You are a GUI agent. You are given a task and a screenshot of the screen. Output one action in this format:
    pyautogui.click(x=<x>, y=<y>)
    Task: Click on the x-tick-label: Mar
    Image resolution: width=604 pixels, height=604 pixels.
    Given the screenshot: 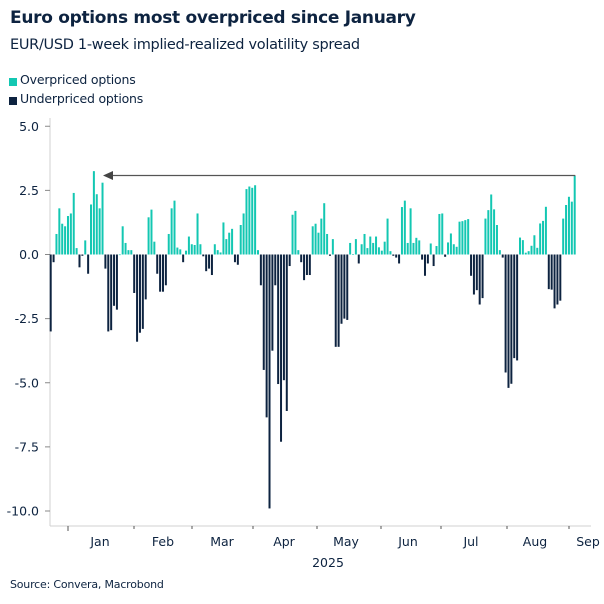 What is the action you would take?
    pyautogui.click(x=222, y=541)
    